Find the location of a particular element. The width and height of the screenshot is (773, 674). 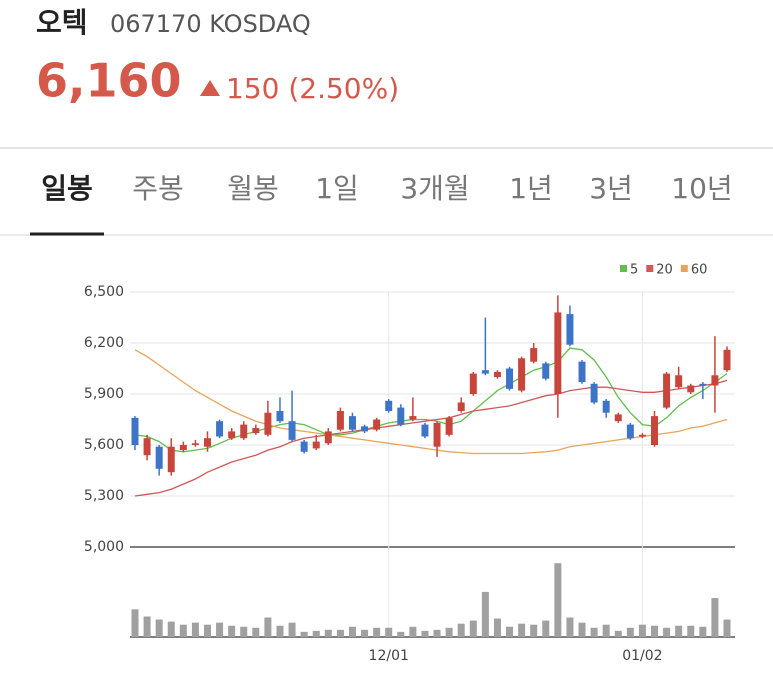

price: 6,160 is located at coordinates (109, 81).